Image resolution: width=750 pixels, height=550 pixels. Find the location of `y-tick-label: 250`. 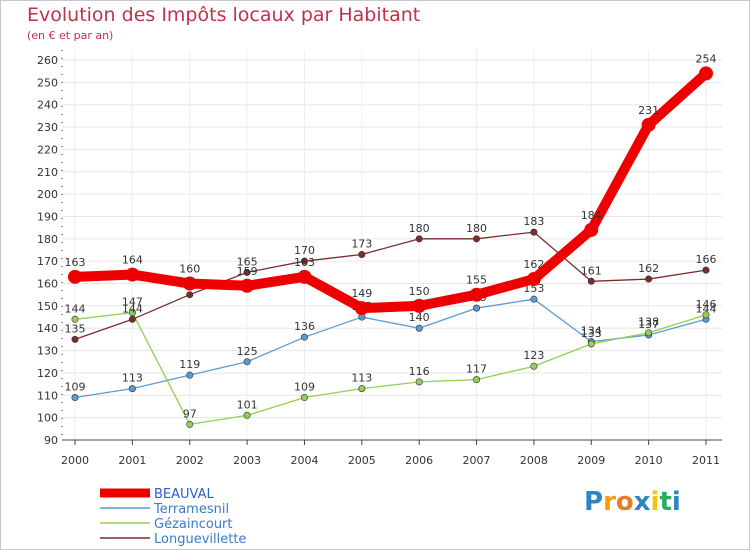

y-tick-label: 250 is located at coordinates (47, 82).